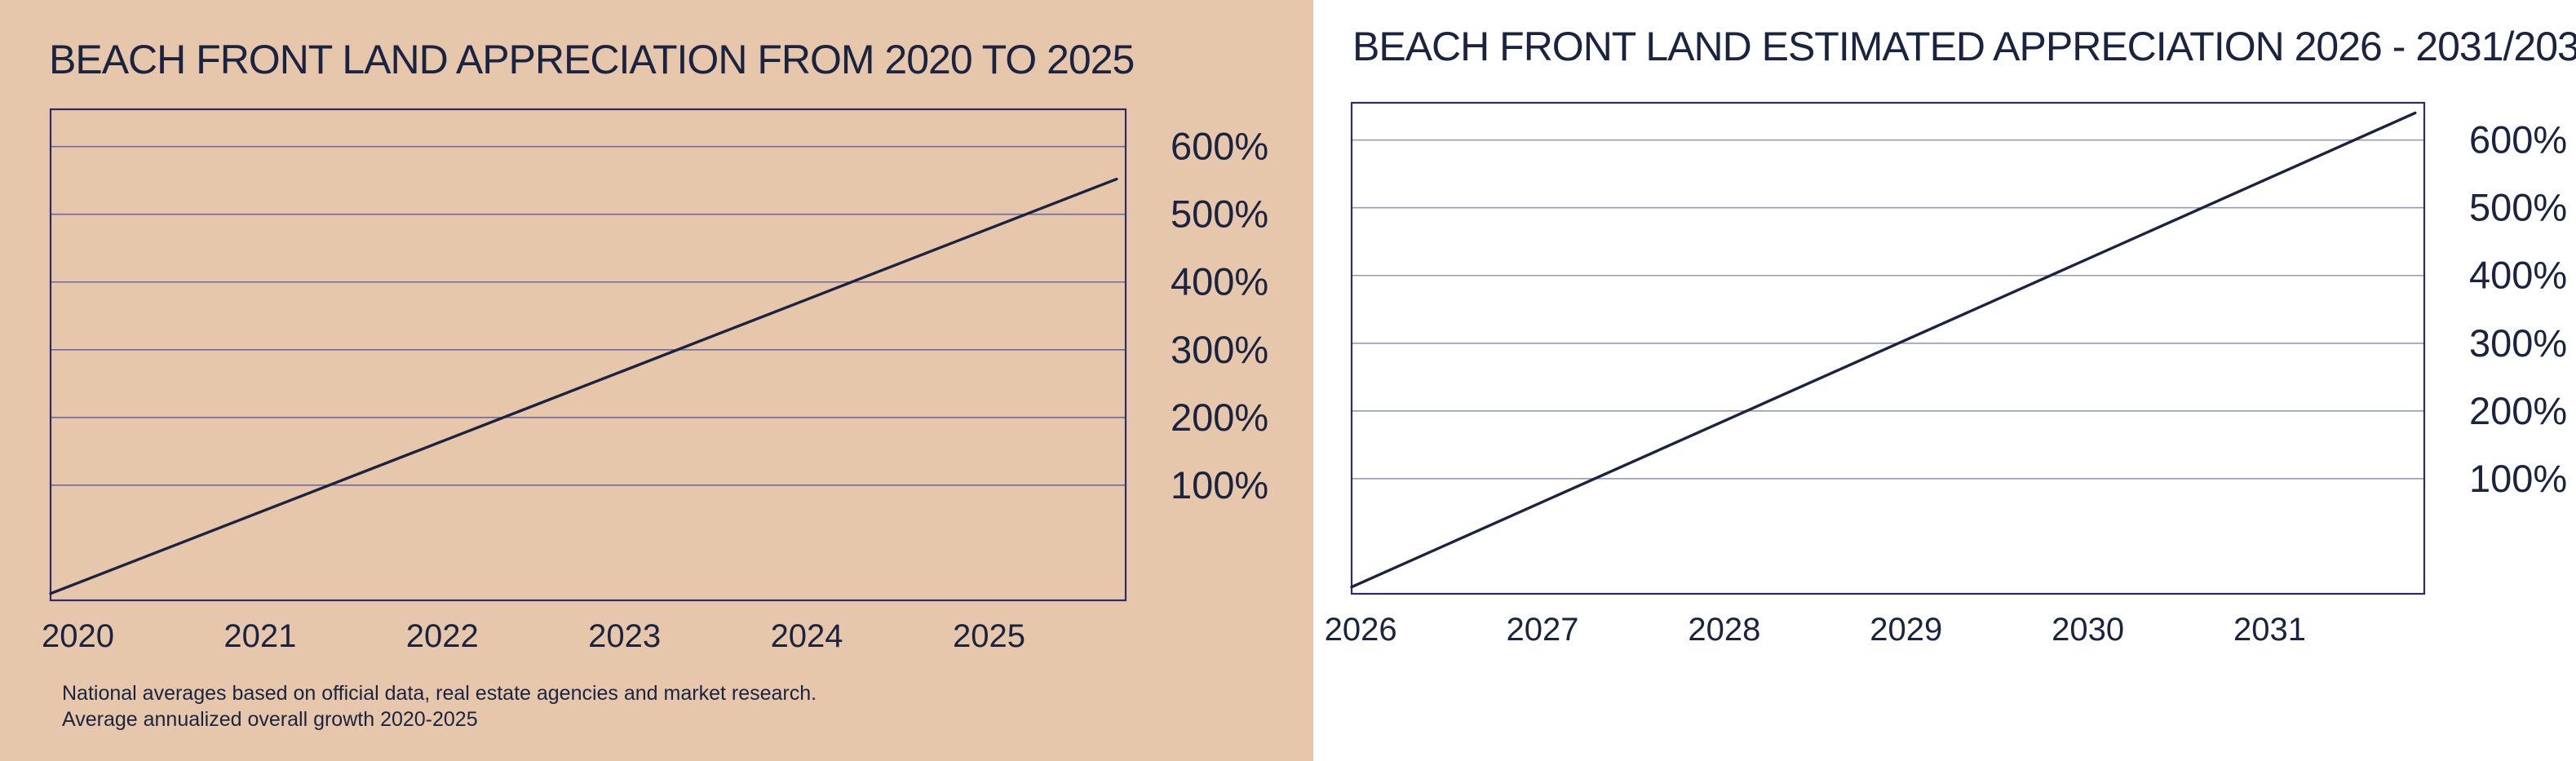 Image resolution: width=2576 pixels, height=761 pixels. Describe the element at coordinates (1724, 630) in the screenshot. I see `x-tick-label: 2028` at that location.